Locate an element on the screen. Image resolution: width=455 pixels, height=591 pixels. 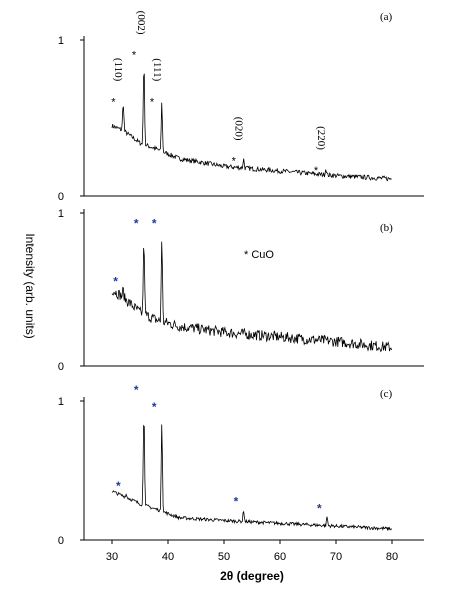
peak-hkl-label: (220) is located at coordinates (321, 138).